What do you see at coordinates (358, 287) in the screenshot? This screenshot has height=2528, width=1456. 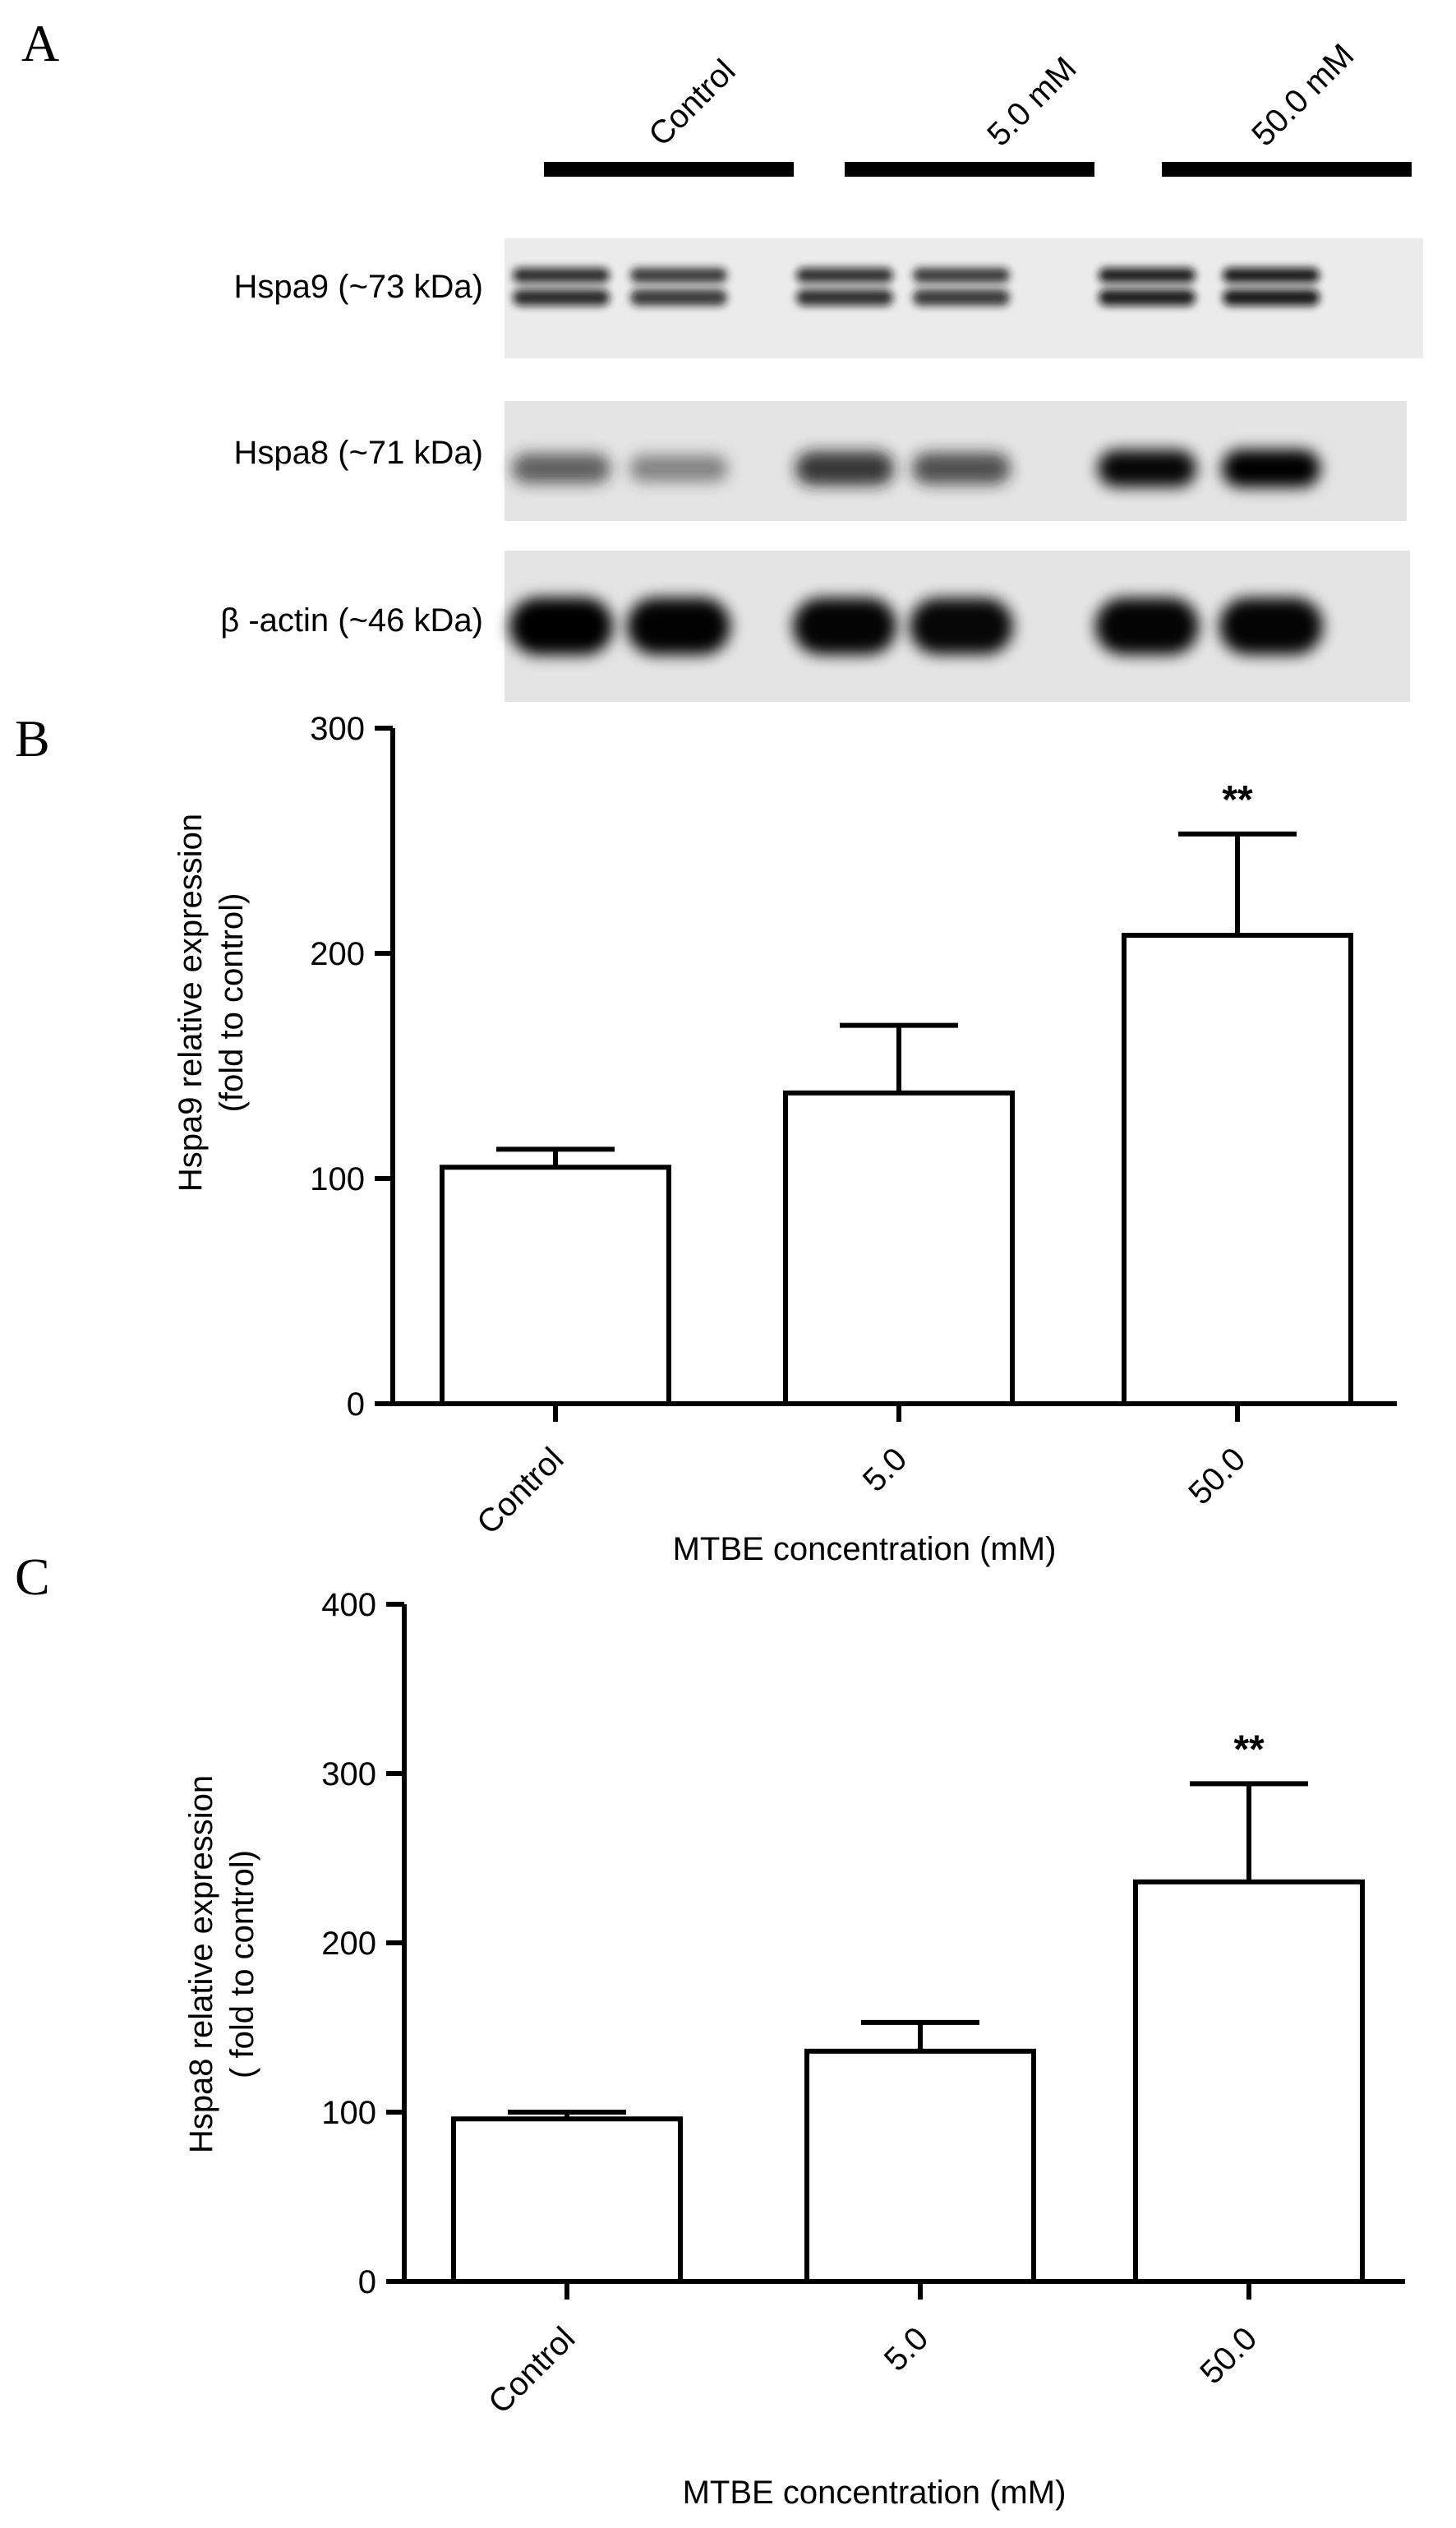 I see `blot-row-label-hspa9: Hspa9 (~73 kDa)` at bounding box center [358, 287].